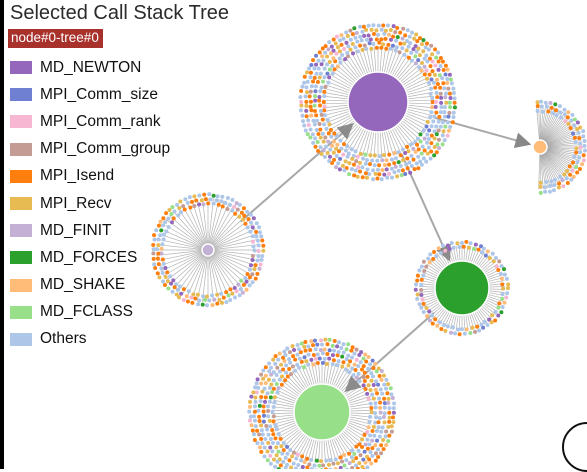  I want to click on legend-swatch, so click(21, 285).